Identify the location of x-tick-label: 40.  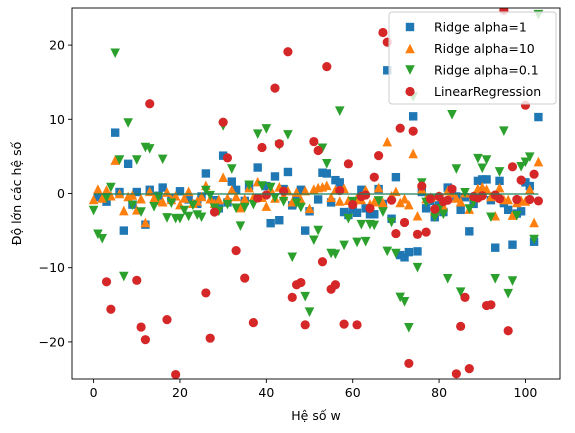
(266, 392).